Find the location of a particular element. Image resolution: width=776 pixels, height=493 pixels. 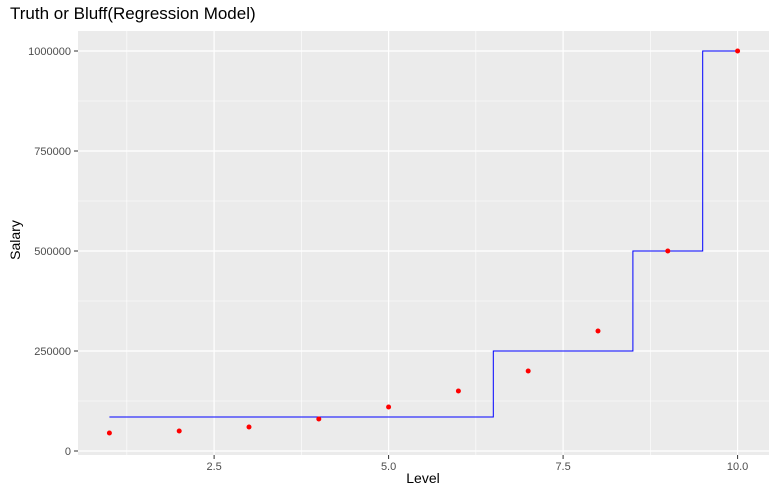

x-axis-title: Level is located at coordinates (422, 478).